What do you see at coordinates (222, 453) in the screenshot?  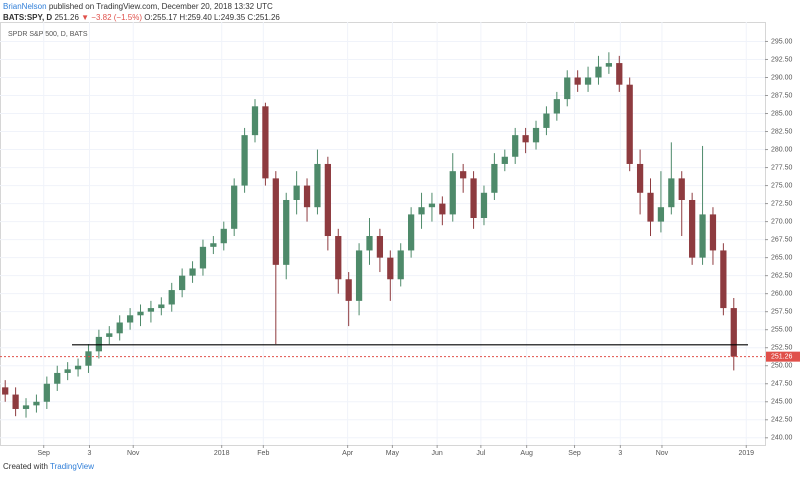 I see `x-tick-label: 2018` at bounding box center [222, 453].